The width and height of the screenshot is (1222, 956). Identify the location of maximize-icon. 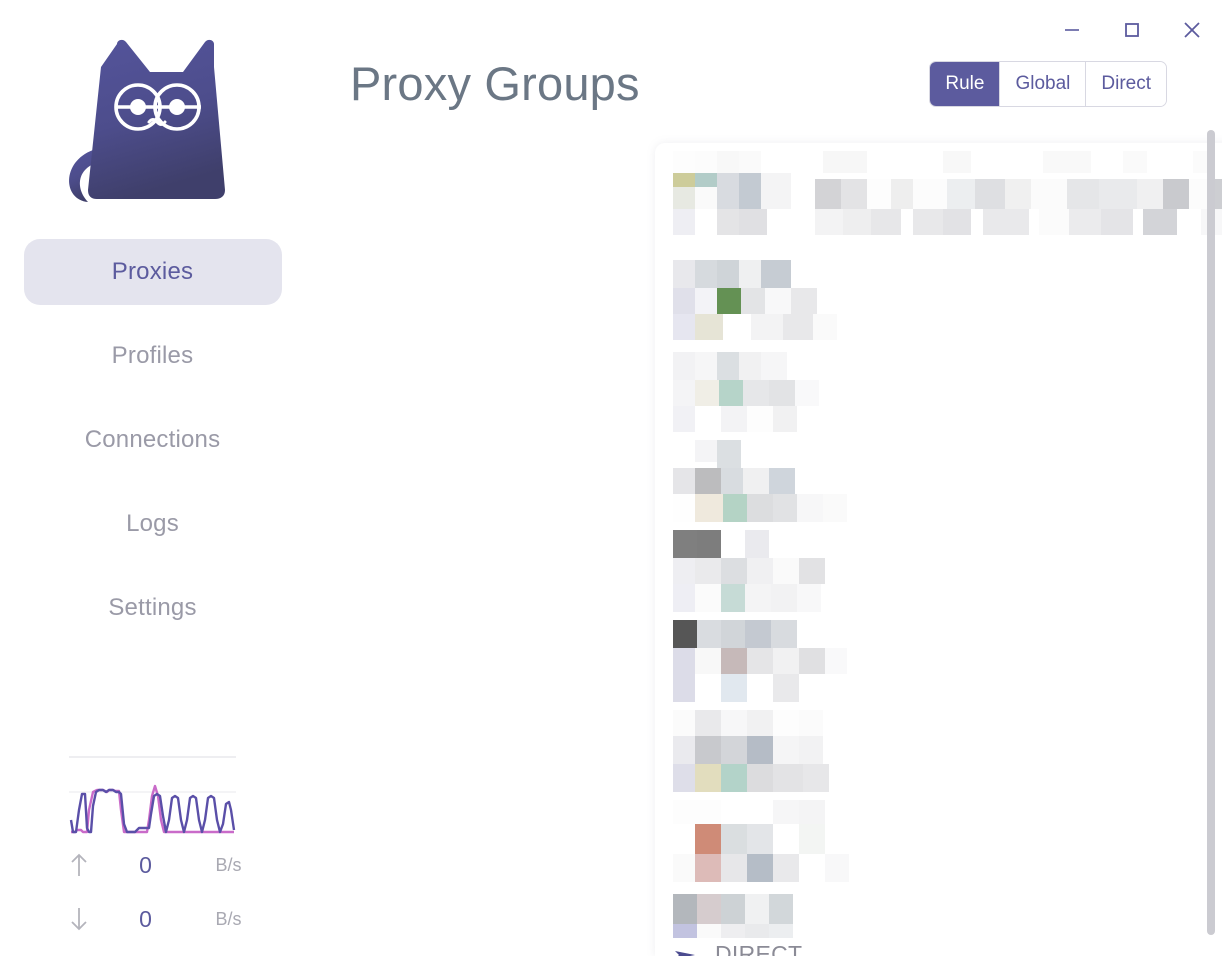
(1132, 30).